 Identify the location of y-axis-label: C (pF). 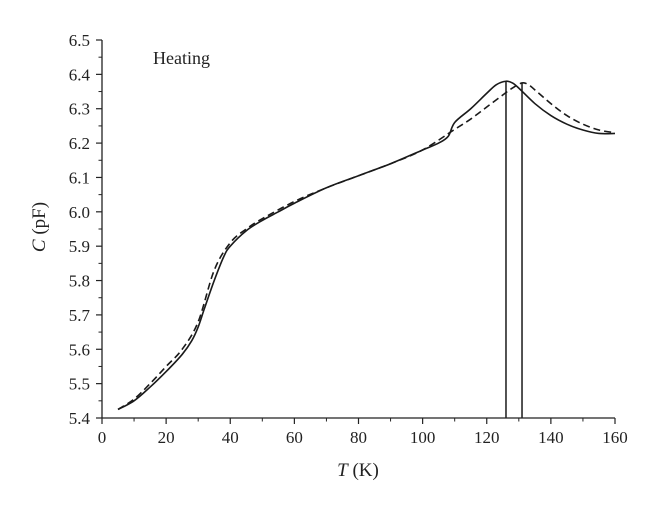
(39, 227).